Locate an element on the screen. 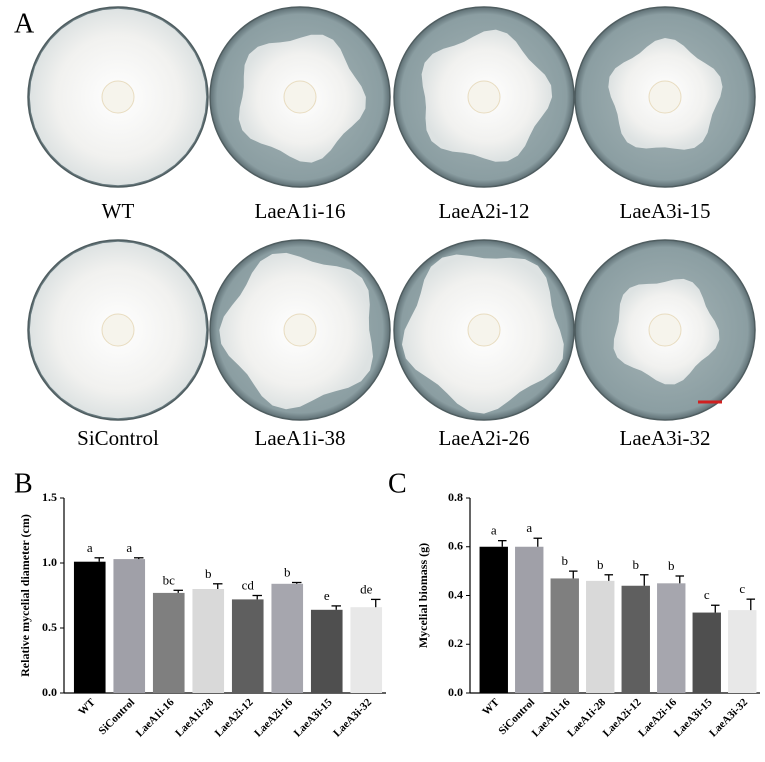  plate-label: LaeA3i-15 is located at coordinates (665, 211).